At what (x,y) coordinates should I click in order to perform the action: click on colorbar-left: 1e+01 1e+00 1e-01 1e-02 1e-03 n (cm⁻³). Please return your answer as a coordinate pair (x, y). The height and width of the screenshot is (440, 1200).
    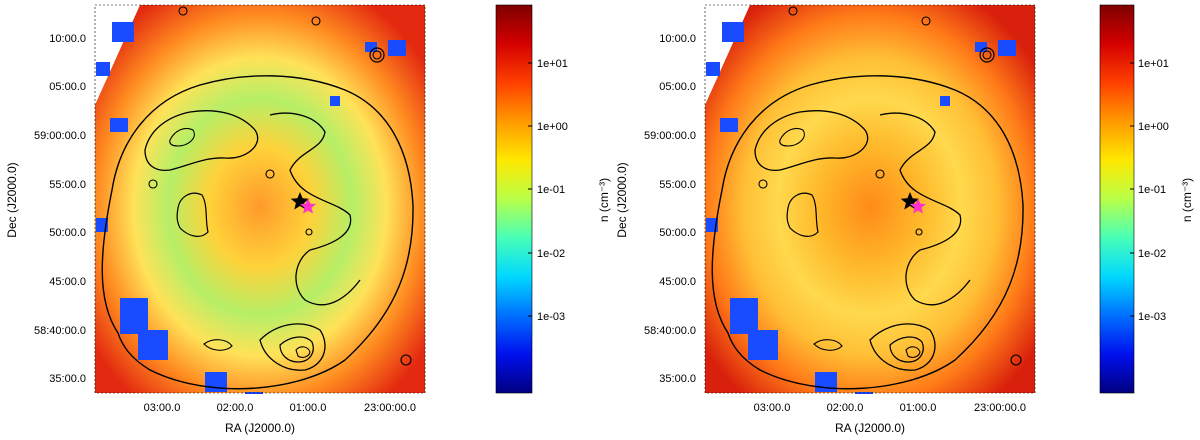
    Looking at the image, I should click on (553, 199).